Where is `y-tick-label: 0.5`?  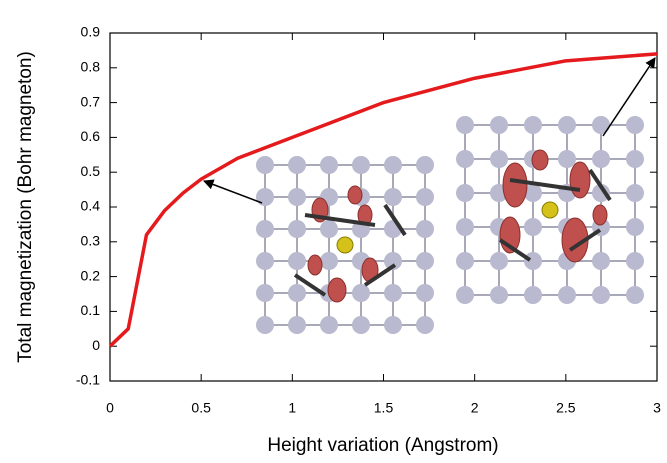
y-tick-label: 0.5 is located at coordinates (91, 171).